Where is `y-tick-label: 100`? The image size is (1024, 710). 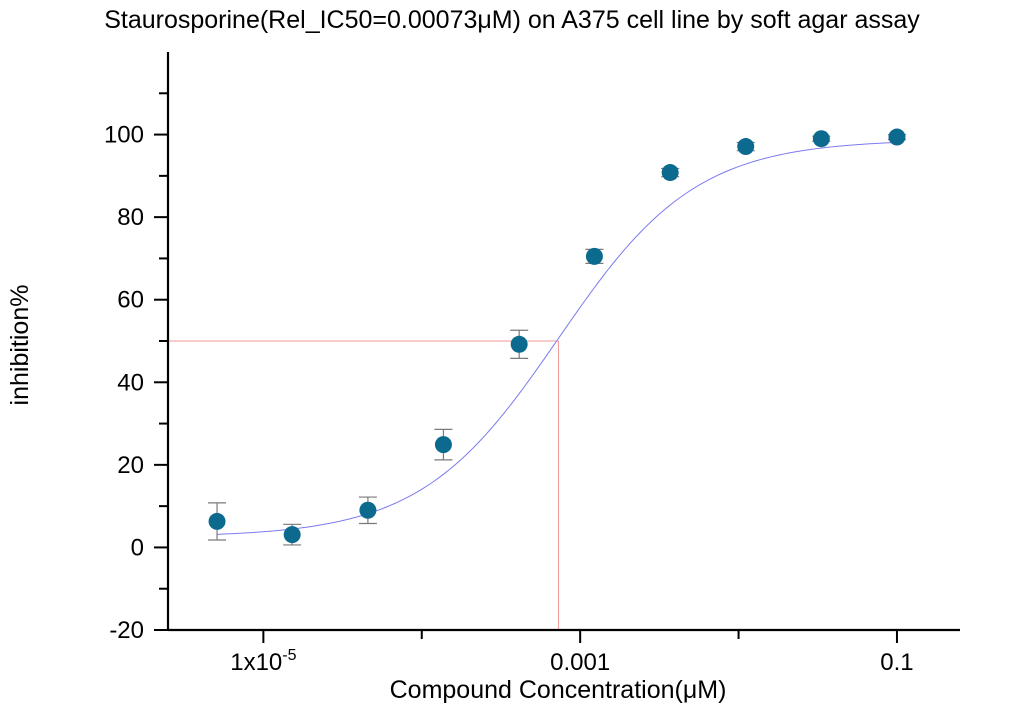 y-tick-label: 100 is located at coordinates (124, 135).